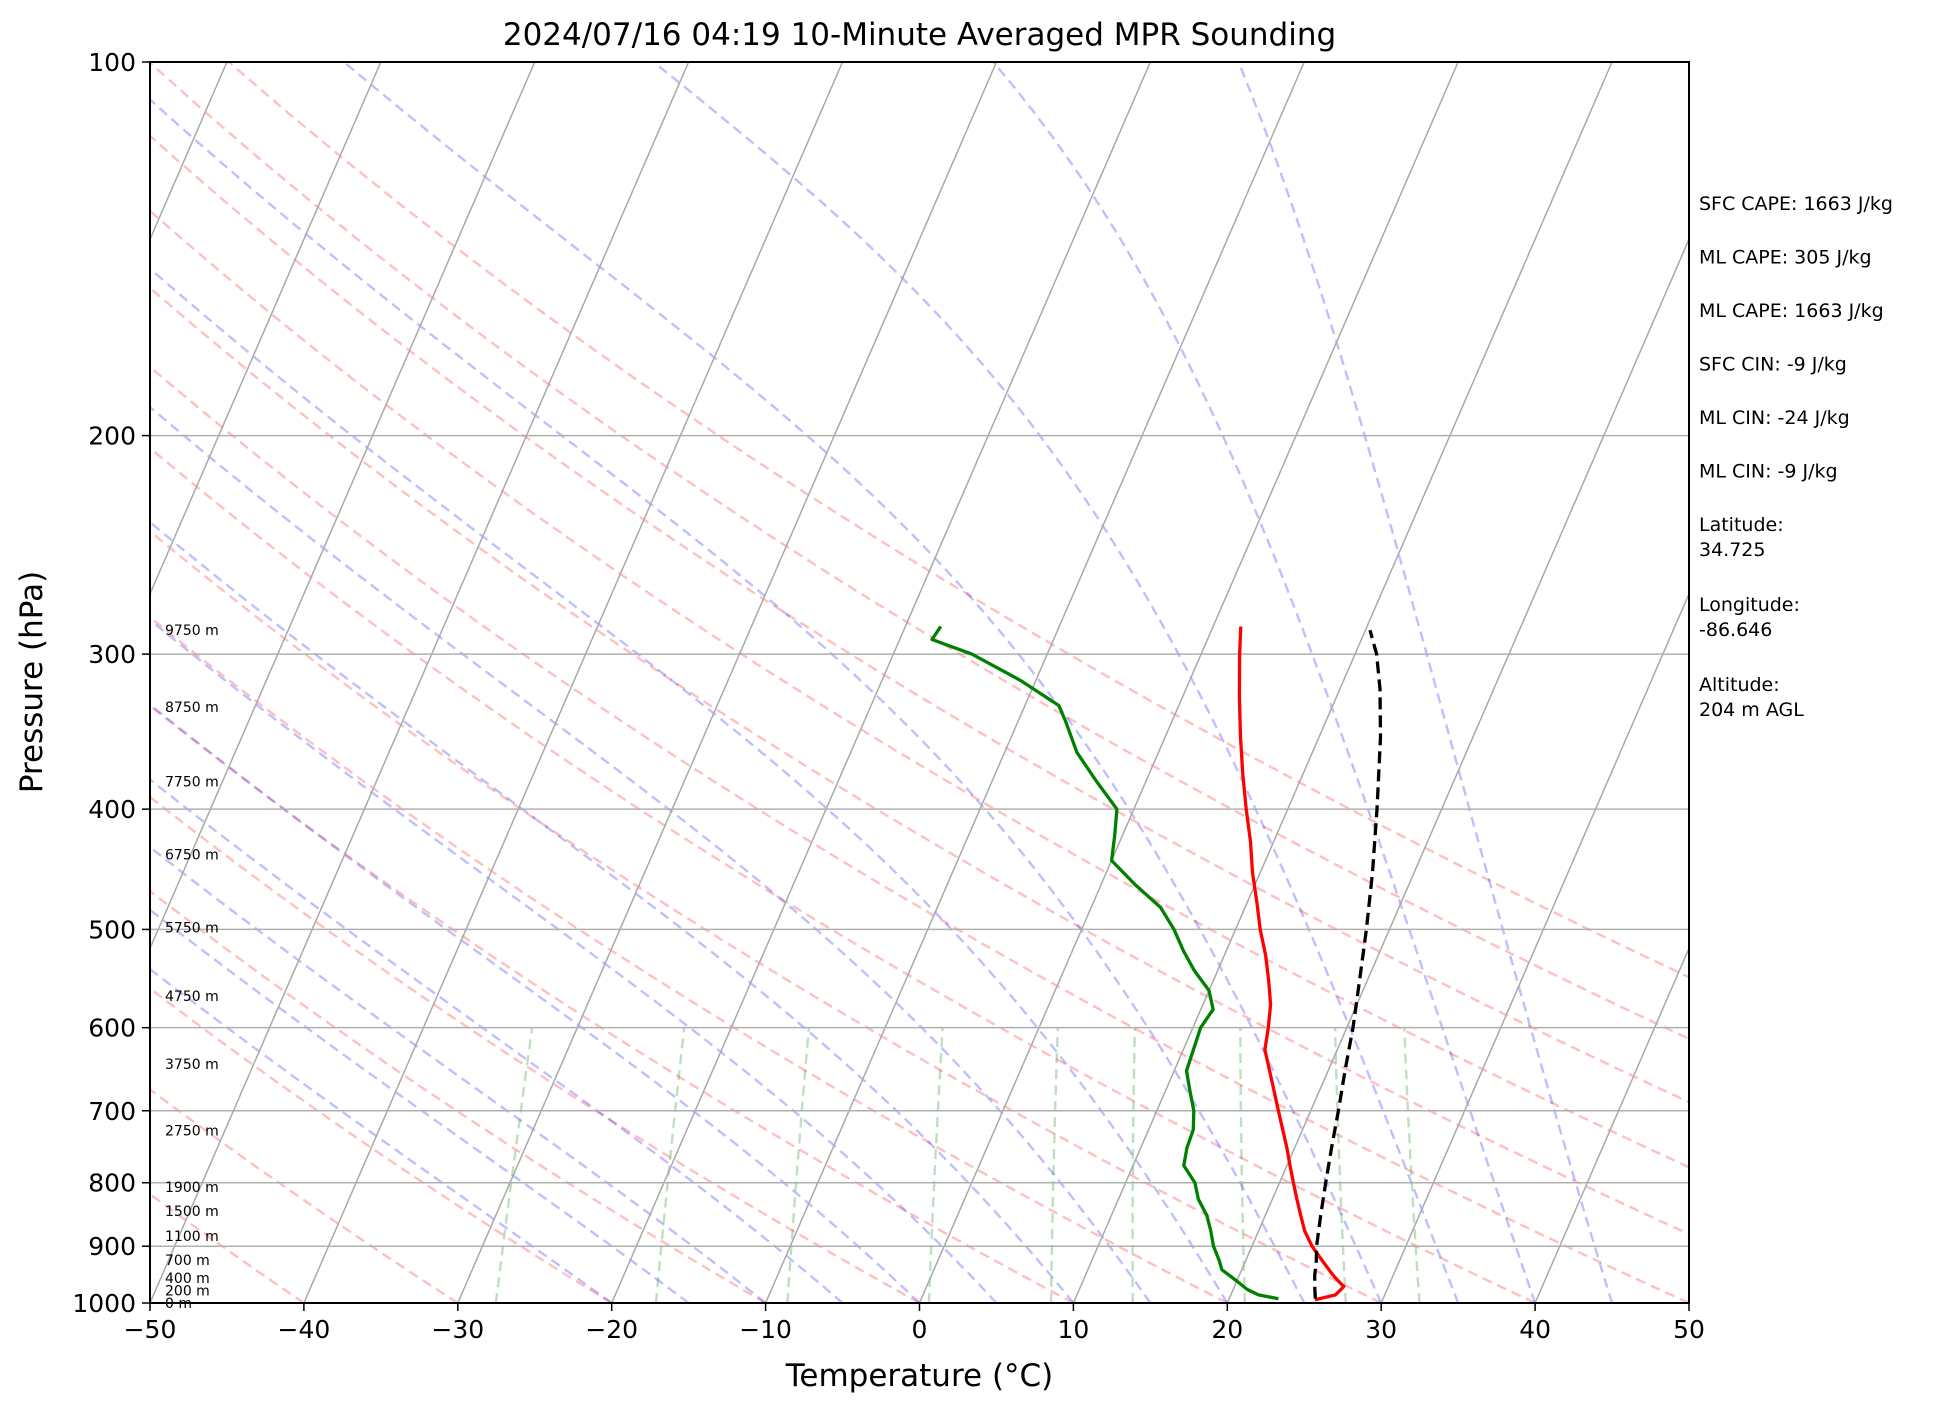  What do you see at coordinates (1785, 258) in the screenshot?
I see `info-text-line: ML CAPE: 305 J/kg` at bounding box center [1785, 258].